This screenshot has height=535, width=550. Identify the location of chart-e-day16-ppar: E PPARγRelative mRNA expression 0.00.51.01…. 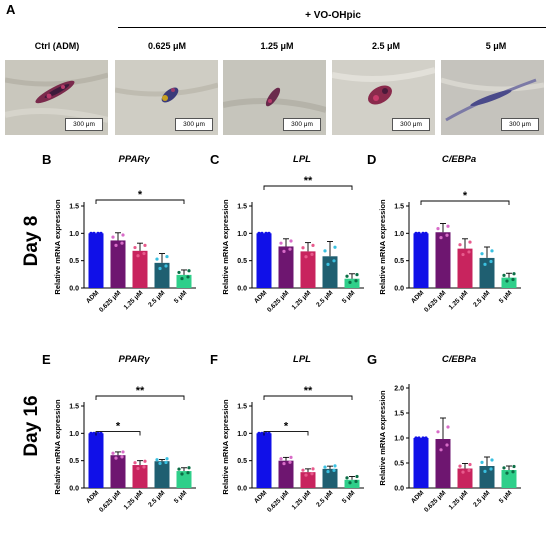
(120, 441).